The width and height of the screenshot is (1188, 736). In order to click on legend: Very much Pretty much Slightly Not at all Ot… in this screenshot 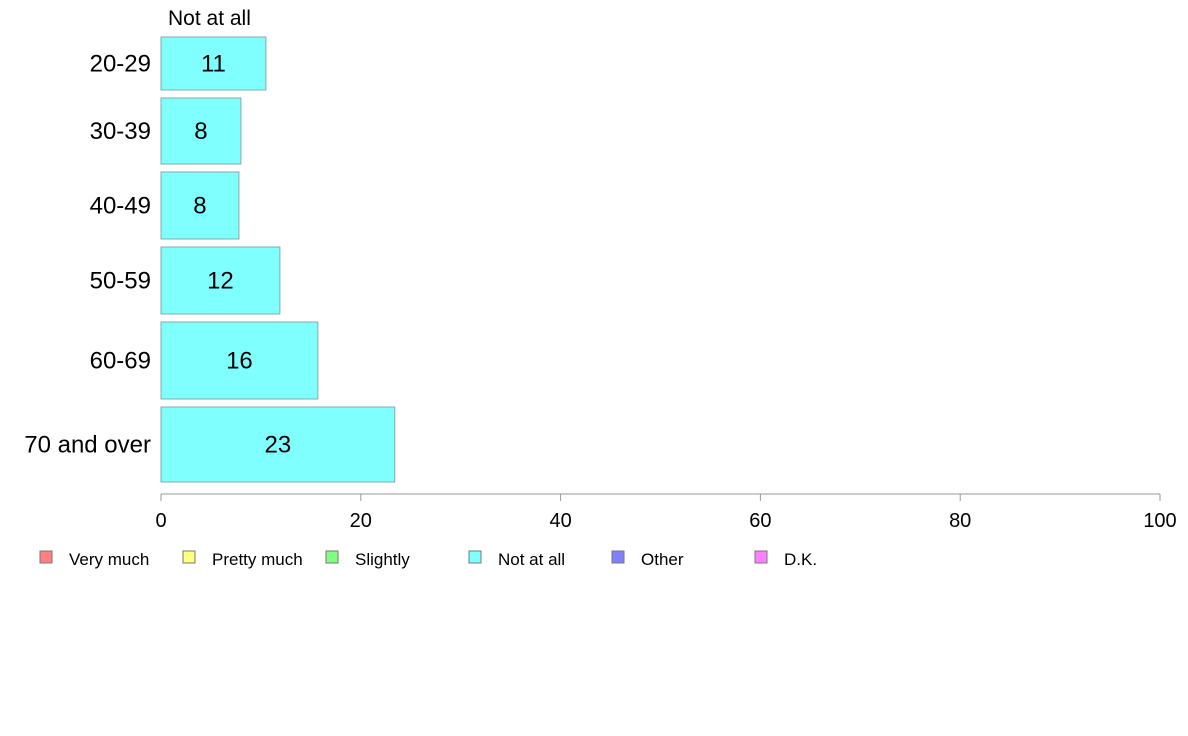, I will do `click(428, 559)`.